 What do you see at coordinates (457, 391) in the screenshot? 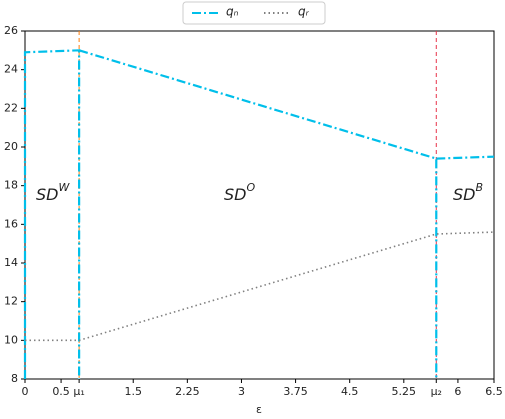
I see `x-tick-label: 6` at bounding box center [457, 391].